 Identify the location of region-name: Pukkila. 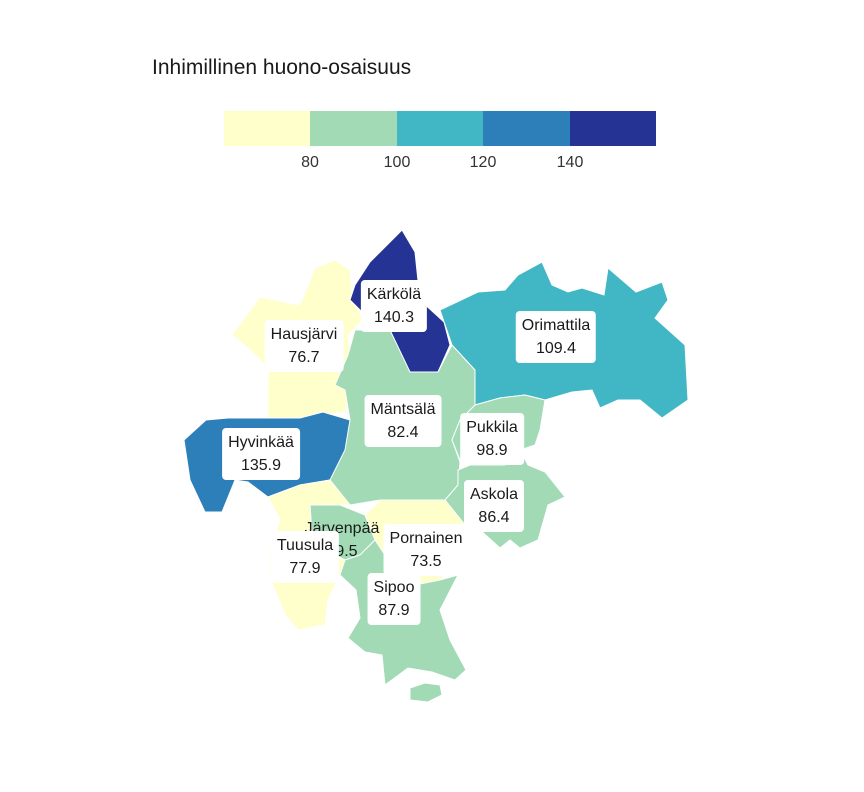
(492, 427).